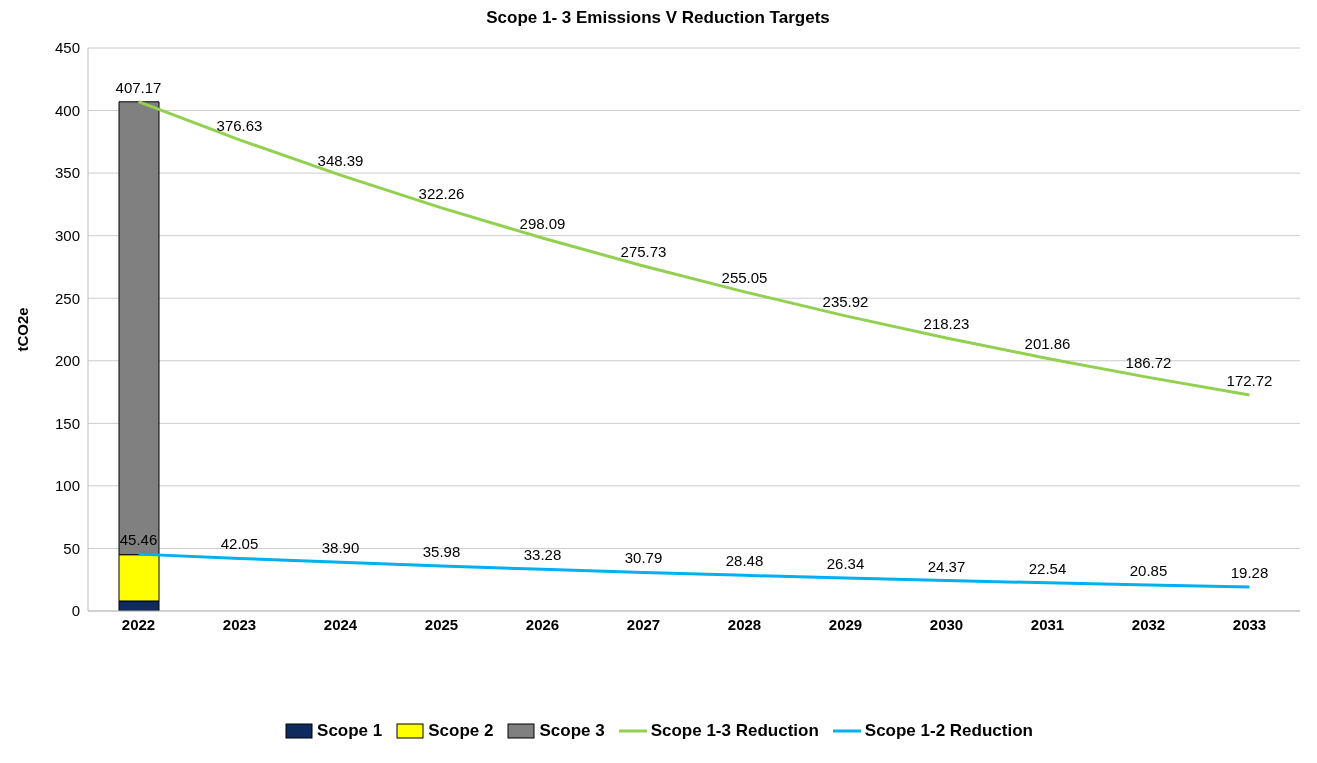  What do you see at coordinates (658, 18) in the screenshot?
I see `chart-title: Scope 1- 3 Emissions V Reduction Targets` at bounding box center [658, 18].